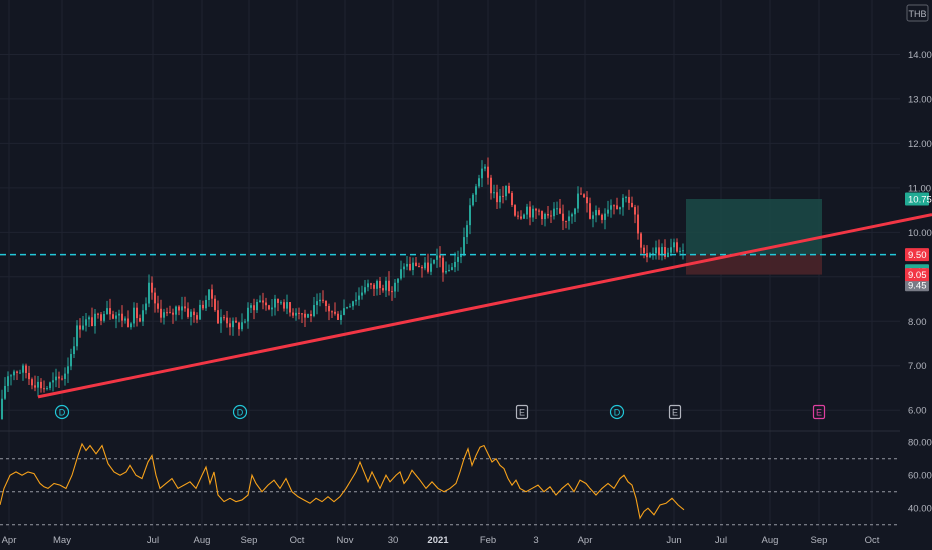  What do you see at coordinates (917, 13) in the screenshot?
I see `currency-badge` at bounding box center [917, 13].